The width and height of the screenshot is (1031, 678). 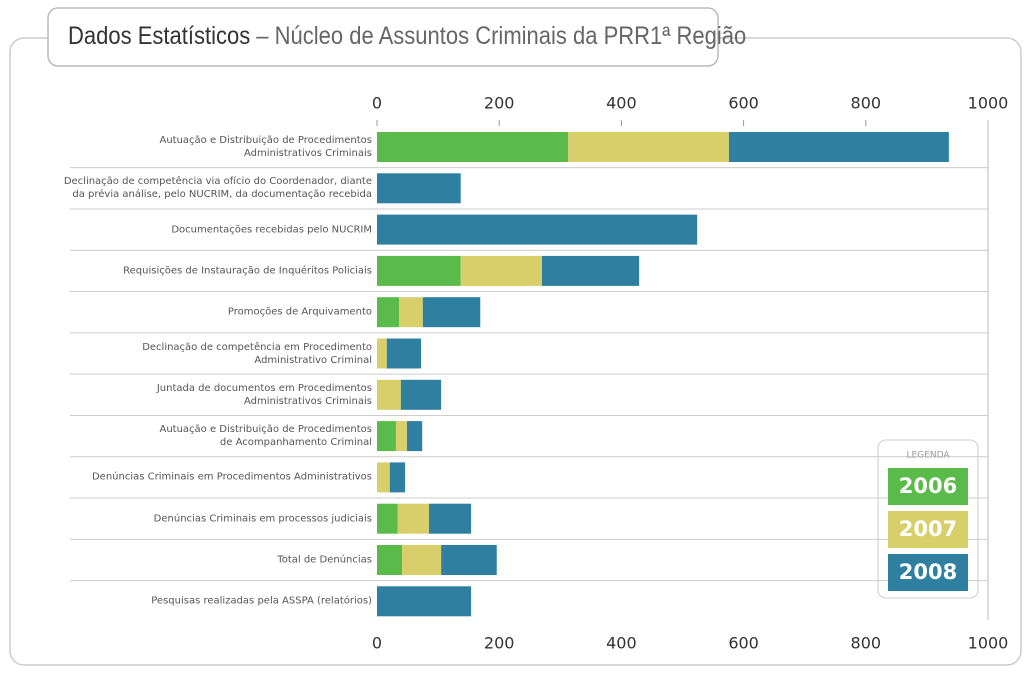 I want to click on legend-title: LEGENDA, so click(x=928, y=456).